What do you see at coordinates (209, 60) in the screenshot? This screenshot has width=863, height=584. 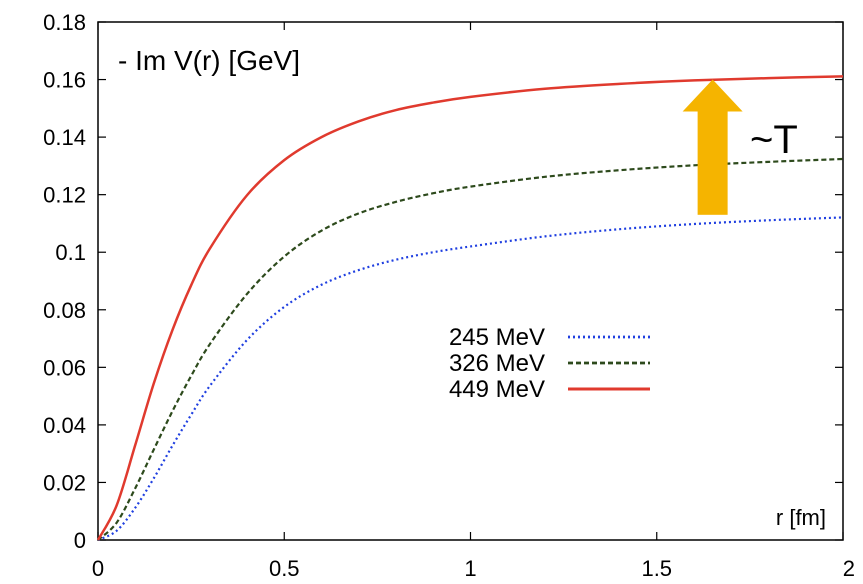 I see `y-axis-label: - Im V(r) [GeV]` at bounding box center [209, 60].